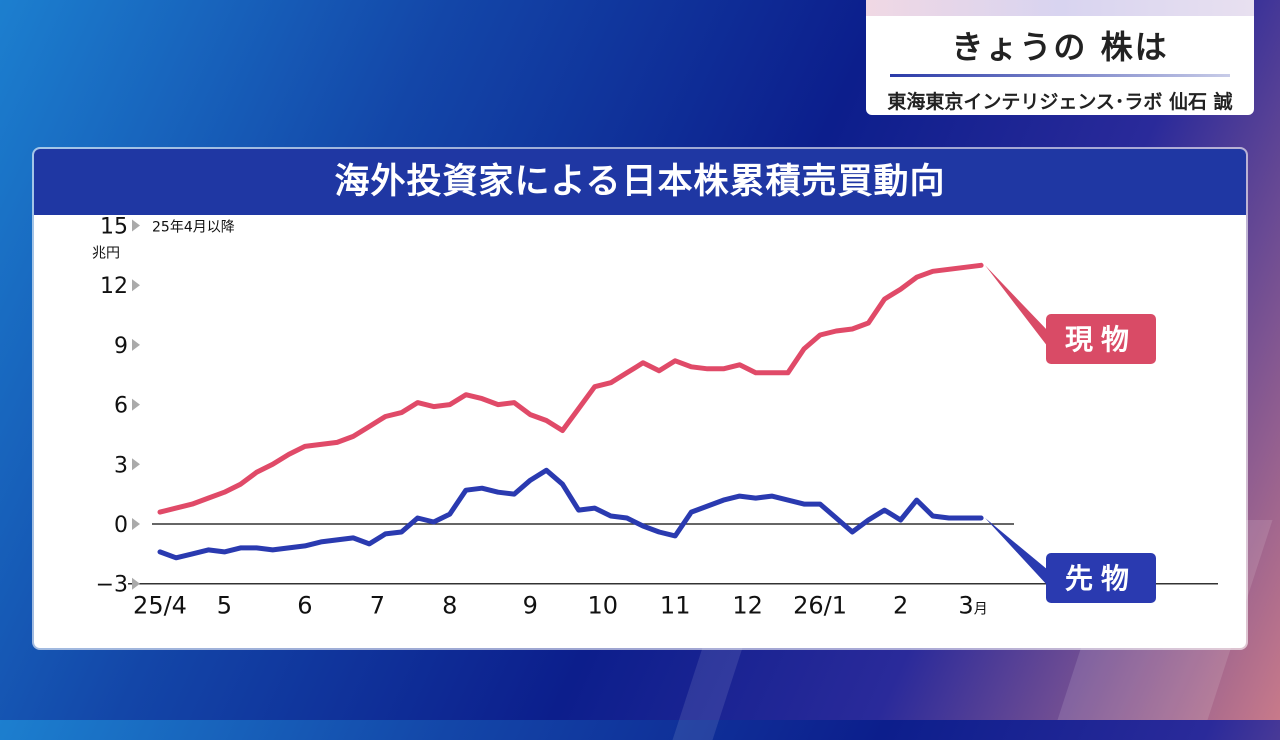 The image size is (1280, 740). Describe the element at coordinates (530, 606) in the screenshot. I see `x-tick-label: 9` at that location.